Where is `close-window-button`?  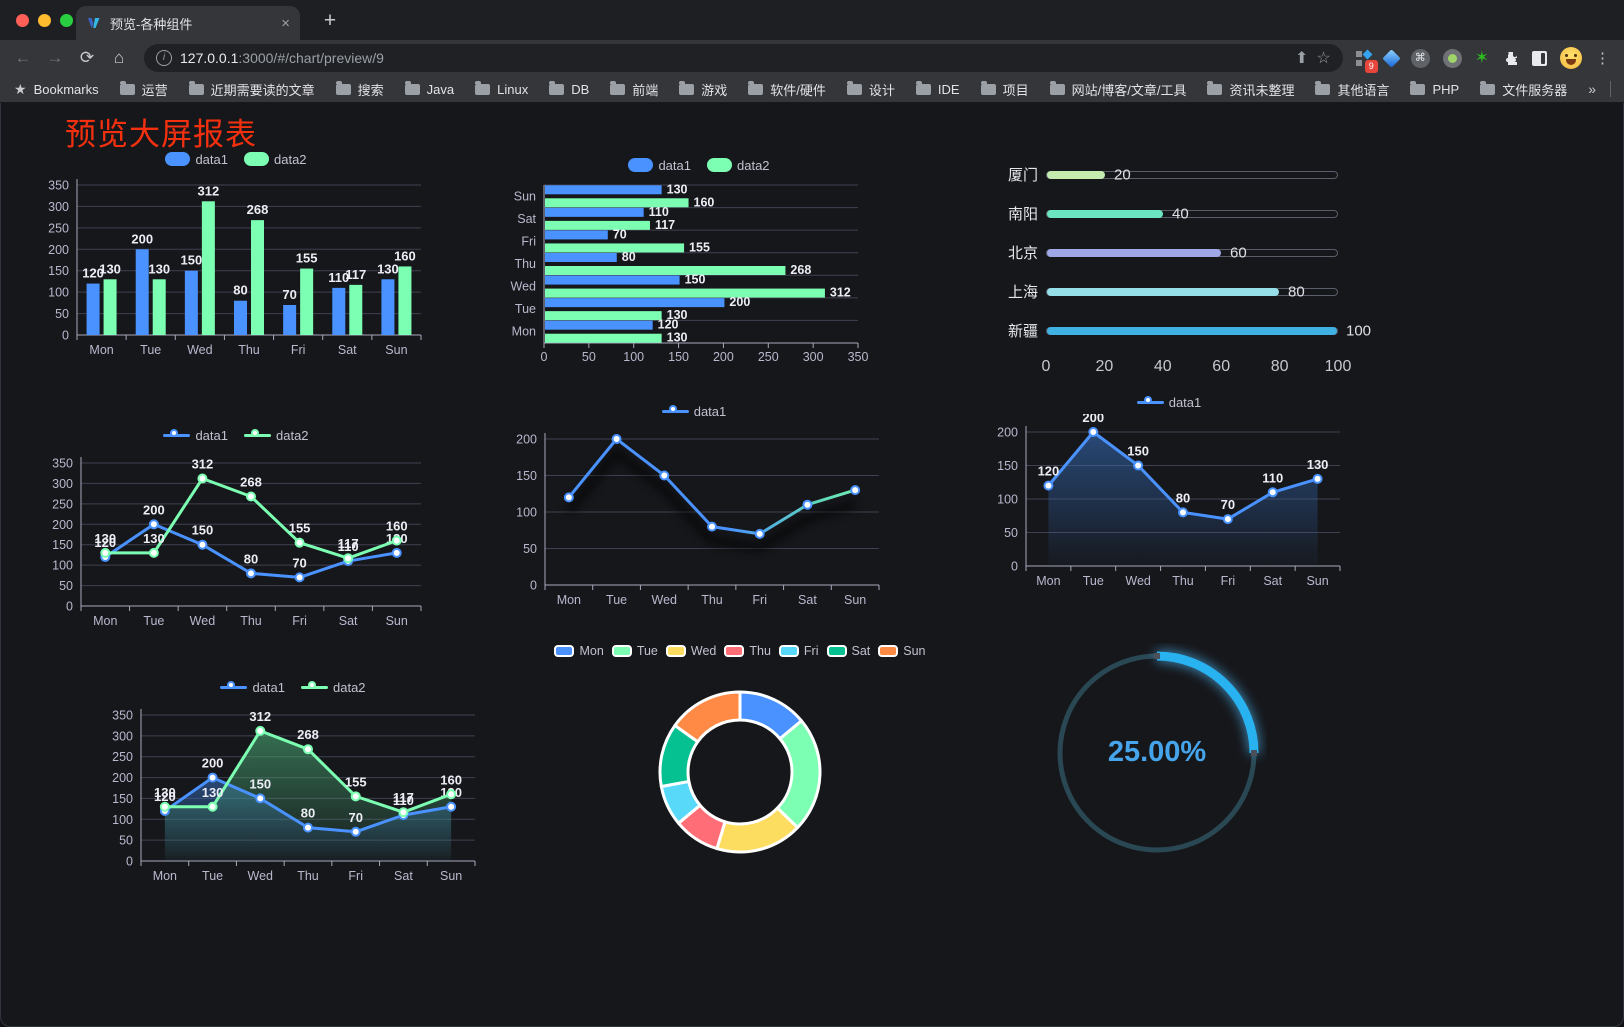
close-window-button is located at coordinates (22, 20).